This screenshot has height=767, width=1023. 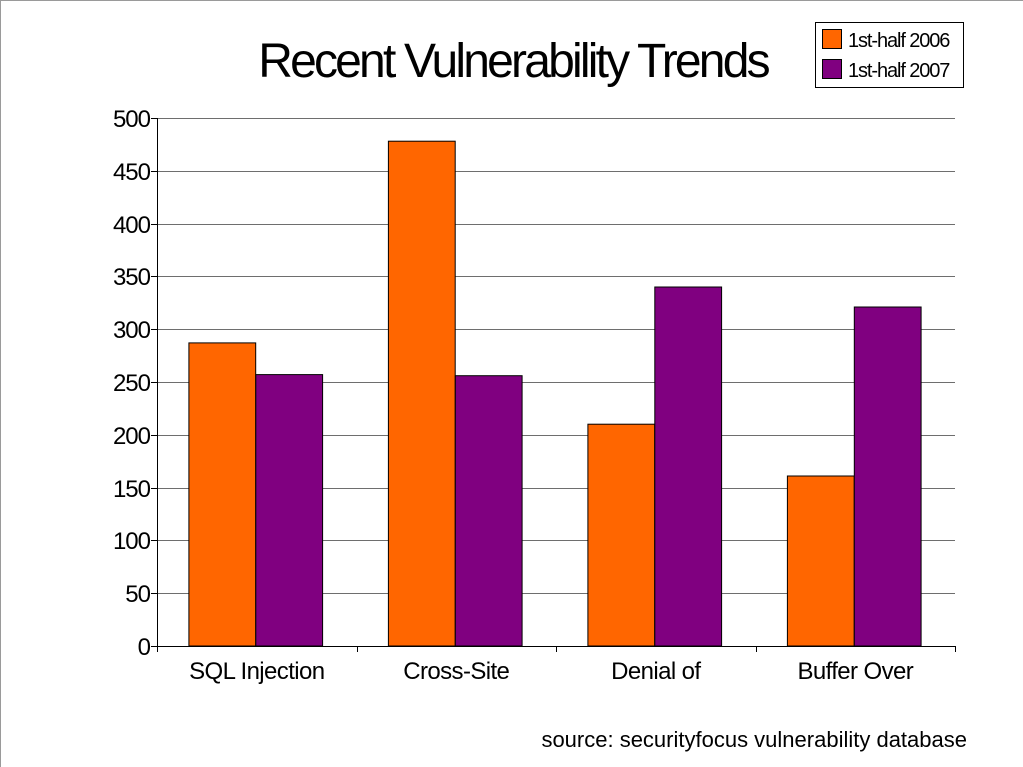 What do you see at coordinates (832, 69) in the screenshot?
I see `legend-swatch-2007` at bounding box center [832, 69].